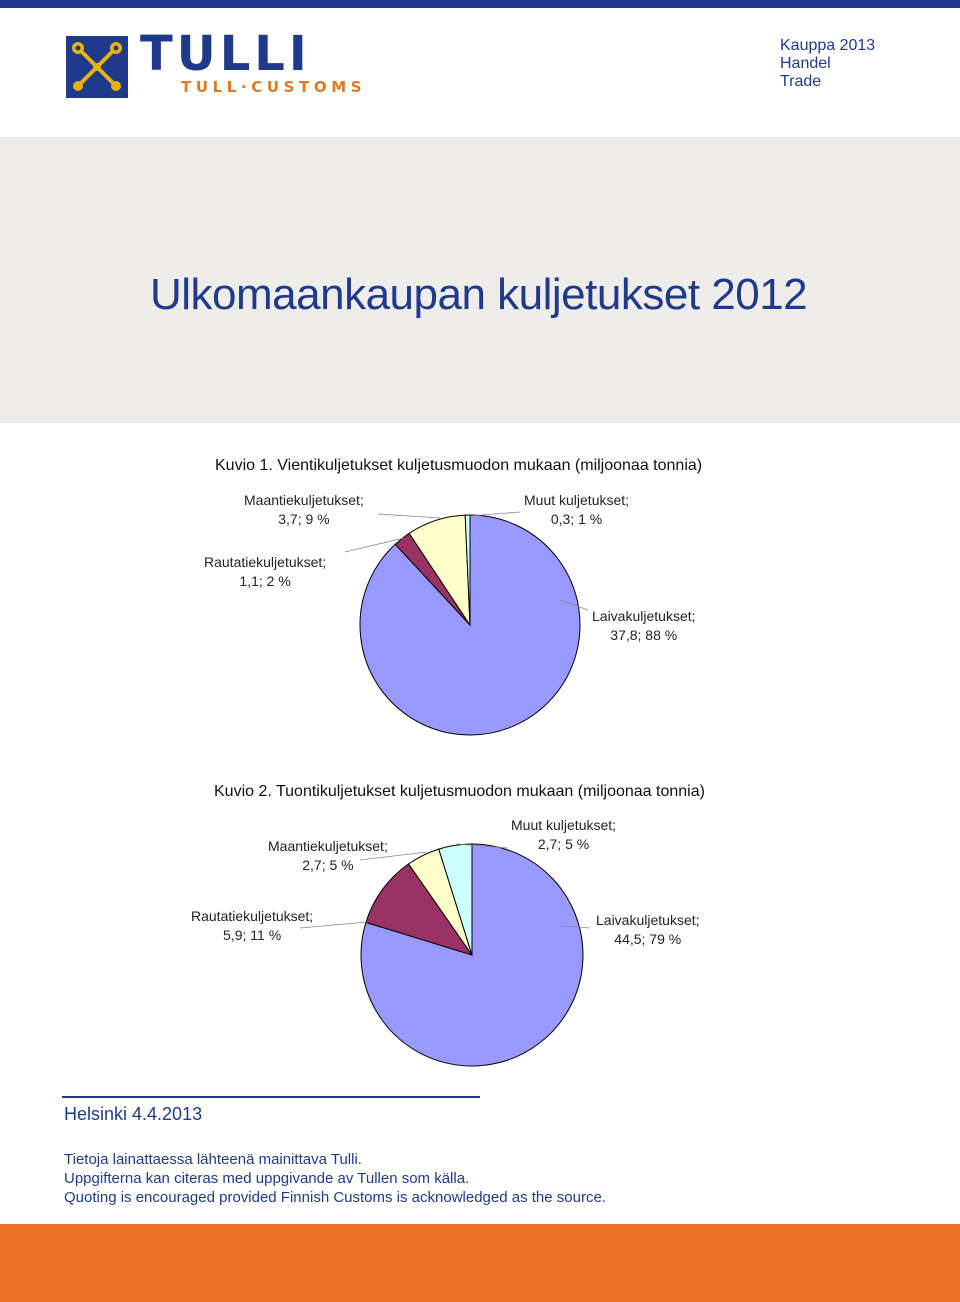 This screenshot has height=1302, width=960. Describe the element at coordinates (304, 519) in the screenshot. I see `chart-1-label-road-value: 3,7; 9 %` at that location.